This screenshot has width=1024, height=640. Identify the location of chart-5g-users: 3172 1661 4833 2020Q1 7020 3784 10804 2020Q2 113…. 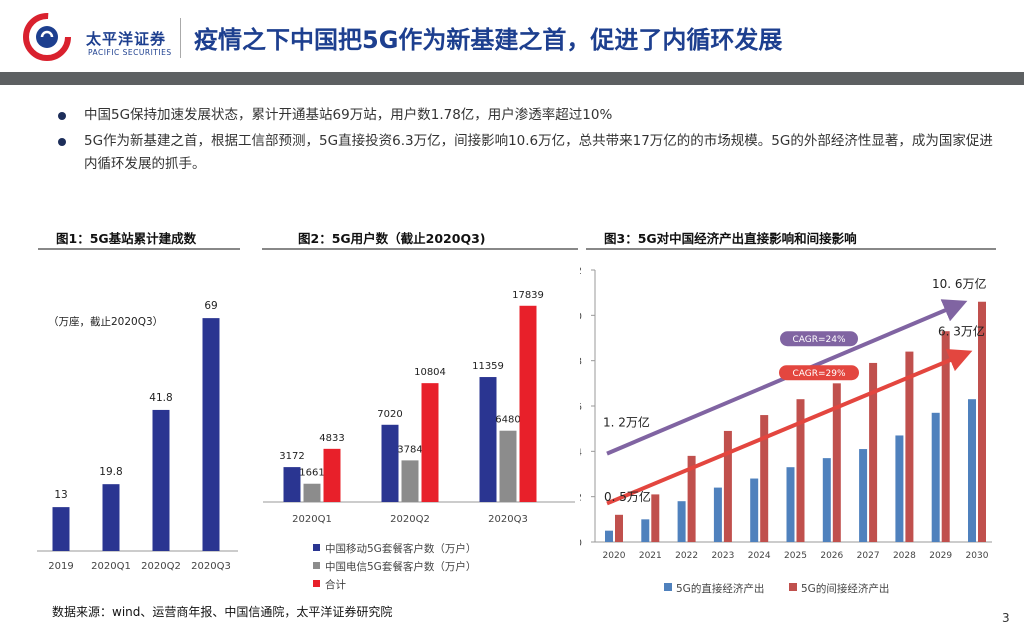
(419, 440).